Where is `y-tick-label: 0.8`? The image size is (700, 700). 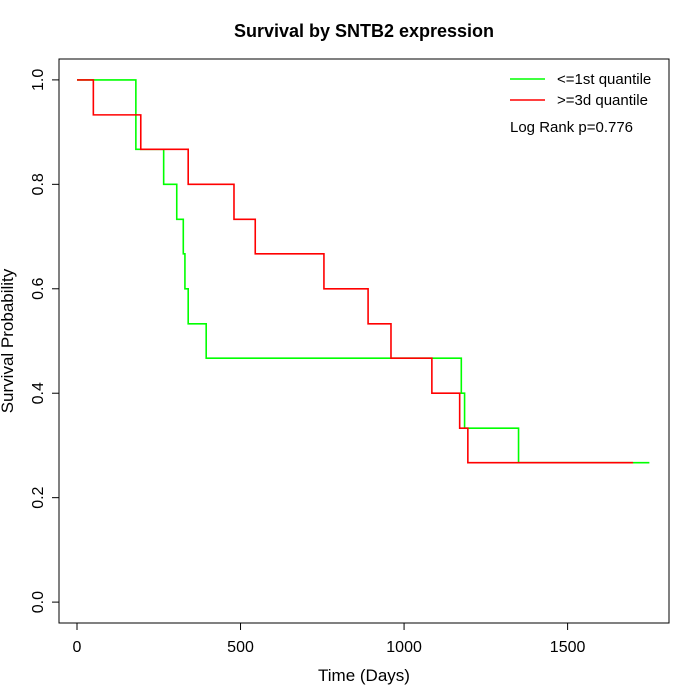 y-tick-label: 0.8 is located at coordinates (38, 184).